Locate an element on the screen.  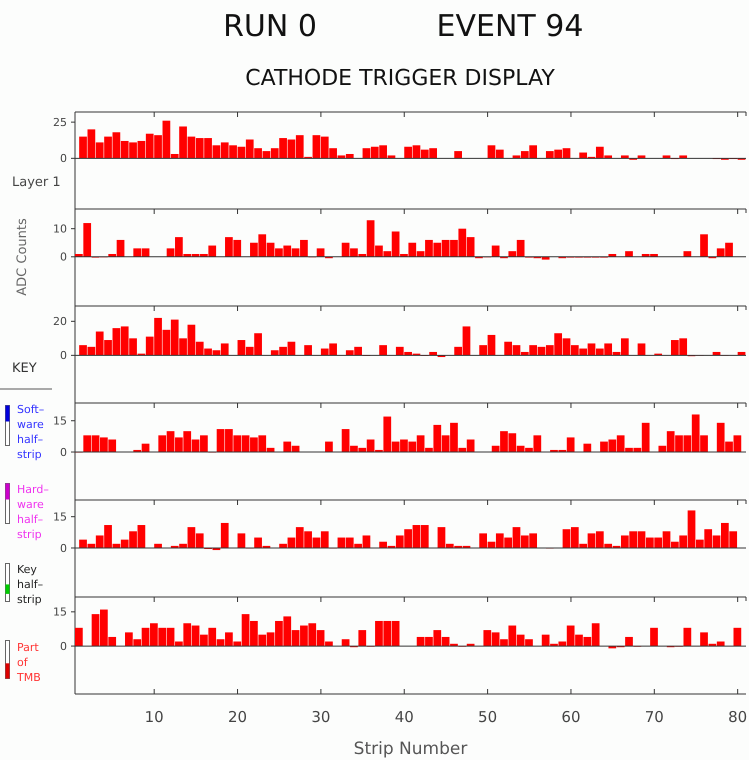
text: Soft– ware half– strip is located at coordinates (30, 432).